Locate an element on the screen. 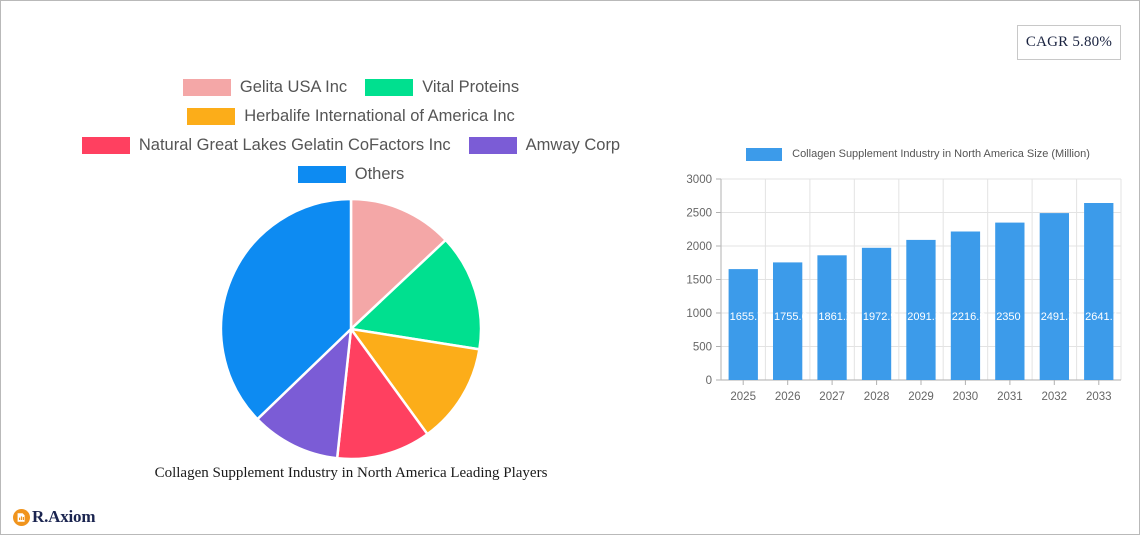  legend-item: Amway Corp is located at coordinates (544, 145).